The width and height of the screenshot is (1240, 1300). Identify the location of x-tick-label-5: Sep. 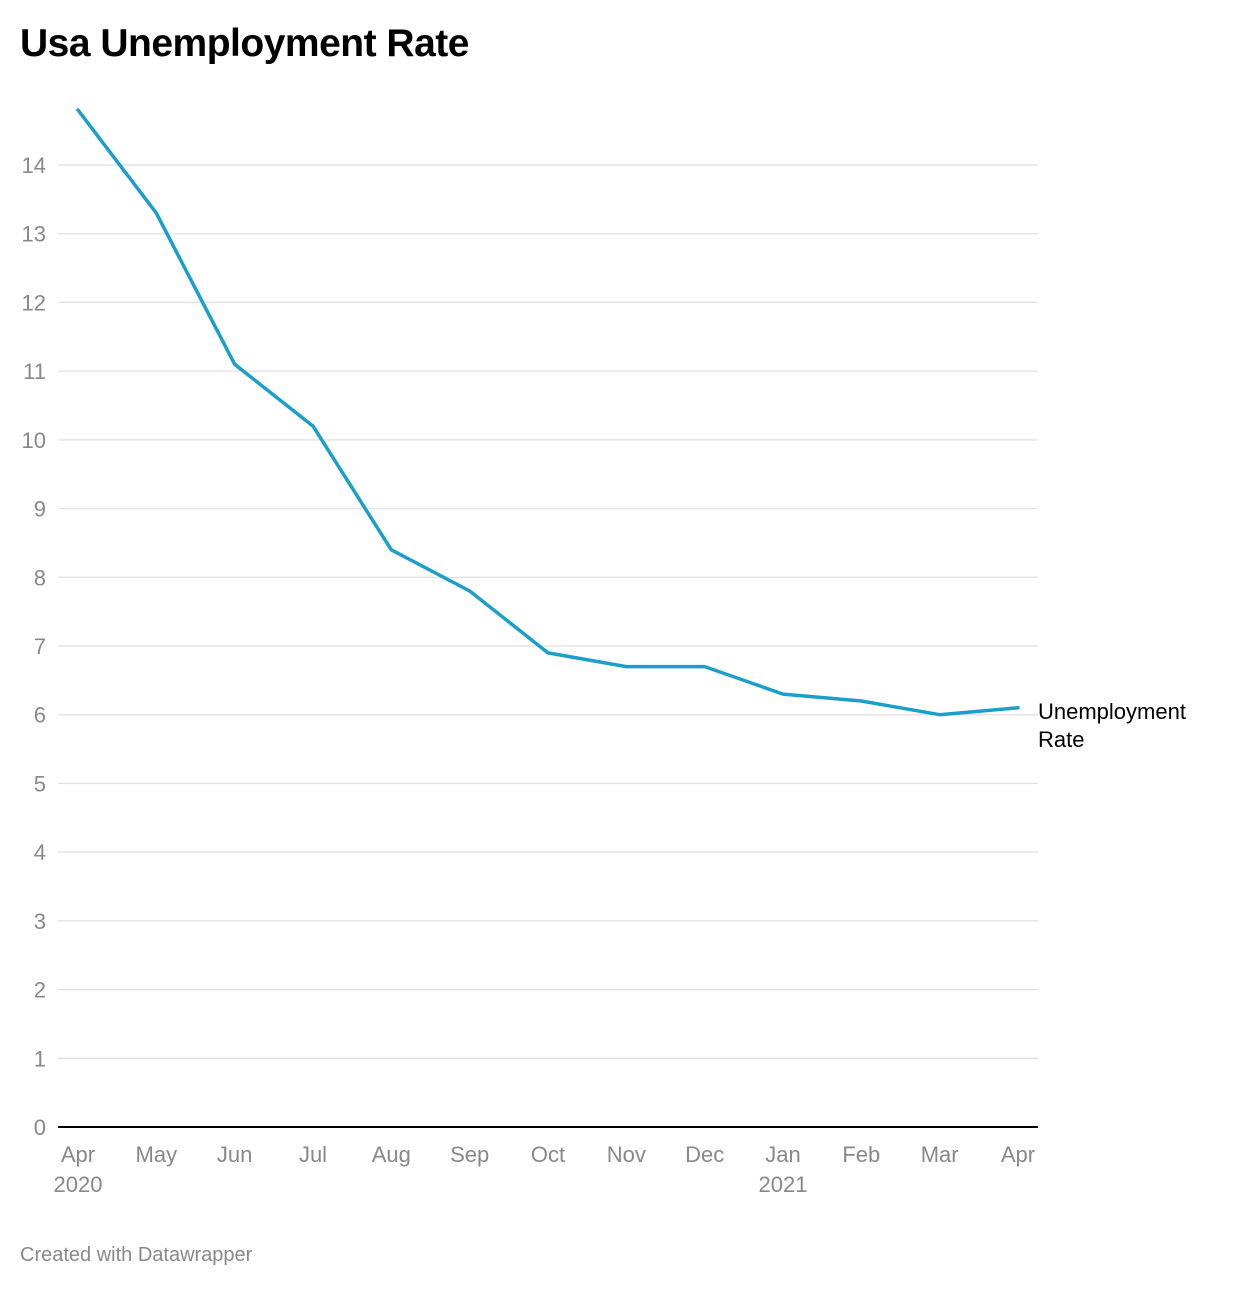
(469, 1154).